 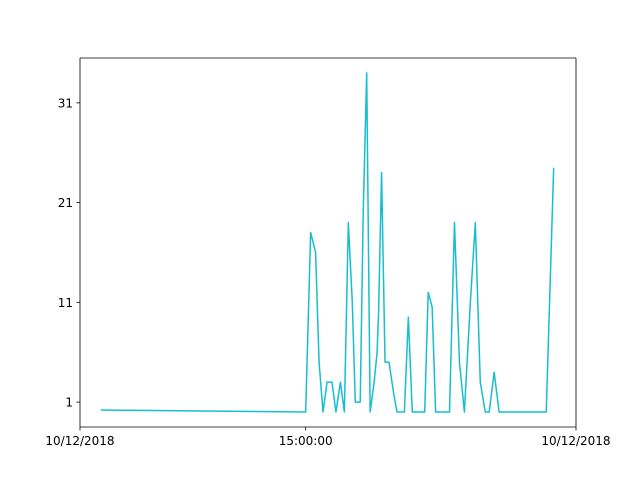 I want to click on x-tick-label: 15:00:00, so click(x=306, y=441).